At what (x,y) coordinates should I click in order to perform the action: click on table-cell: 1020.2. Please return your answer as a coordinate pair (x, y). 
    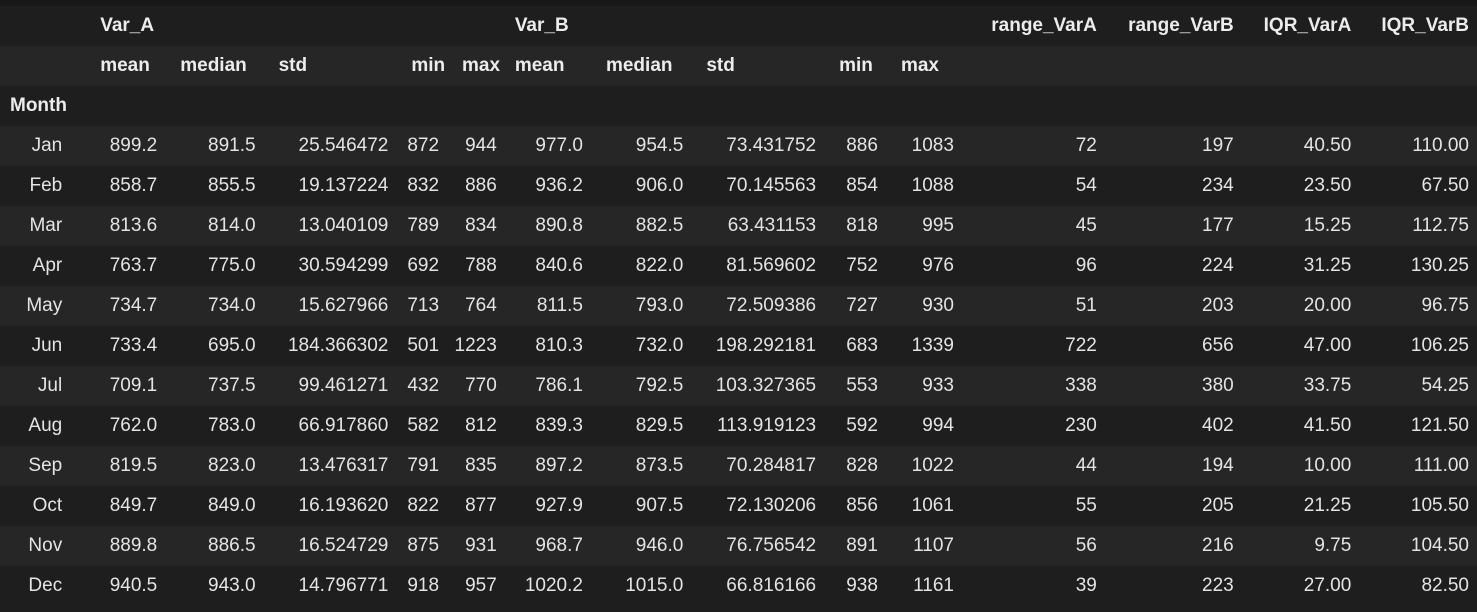
    Looking at the image, I should click on (553, 585).